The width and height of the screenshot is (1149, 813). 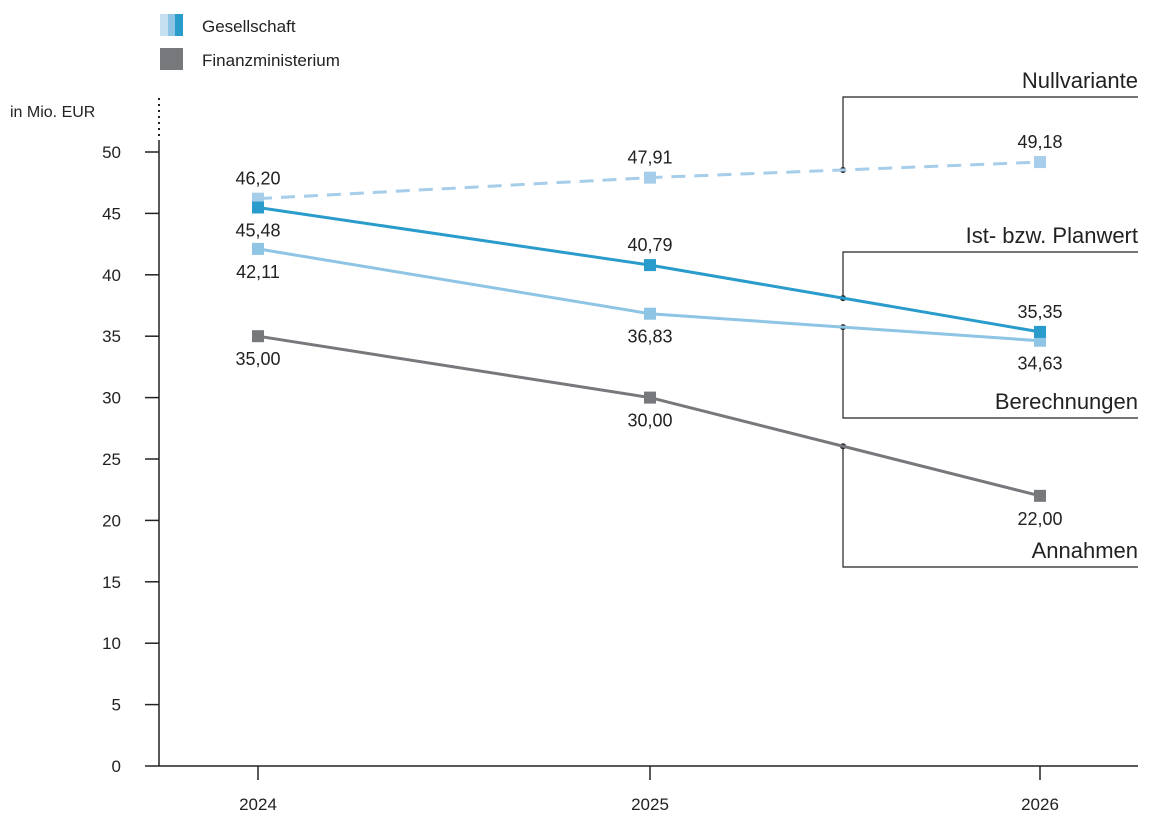 I want to click on data-label-nullvariante: 46,20, so click(x=257, y=179).